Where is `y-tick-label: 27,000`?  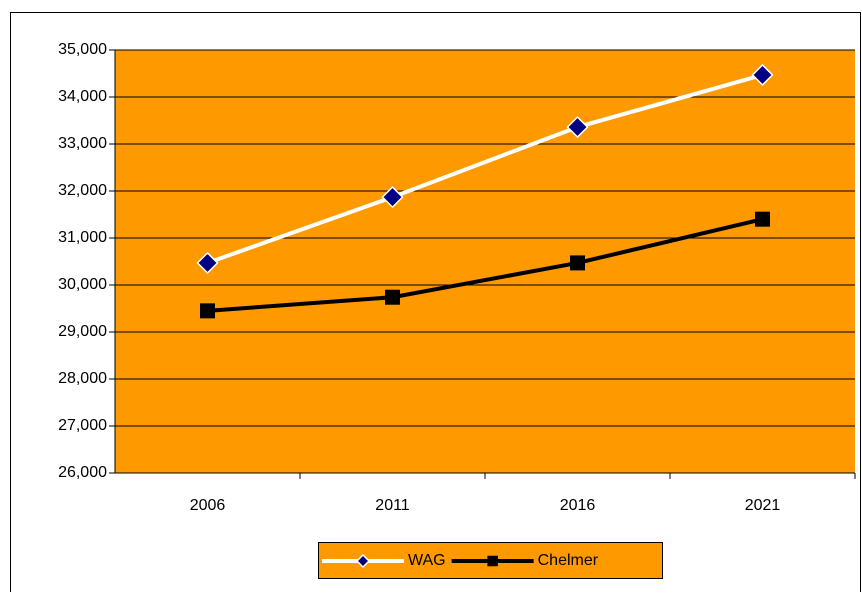
y-tick-label: 27,000 is located at coordinates (82, 425).